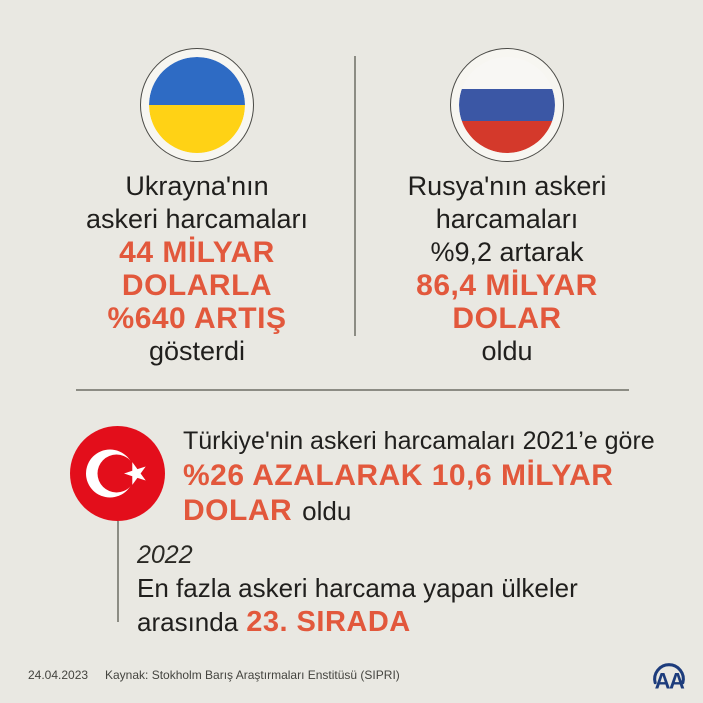  Describe the element at coordinates (507, 219) in the screenshot. I see `russia-text-line: harcamaları` at that location.